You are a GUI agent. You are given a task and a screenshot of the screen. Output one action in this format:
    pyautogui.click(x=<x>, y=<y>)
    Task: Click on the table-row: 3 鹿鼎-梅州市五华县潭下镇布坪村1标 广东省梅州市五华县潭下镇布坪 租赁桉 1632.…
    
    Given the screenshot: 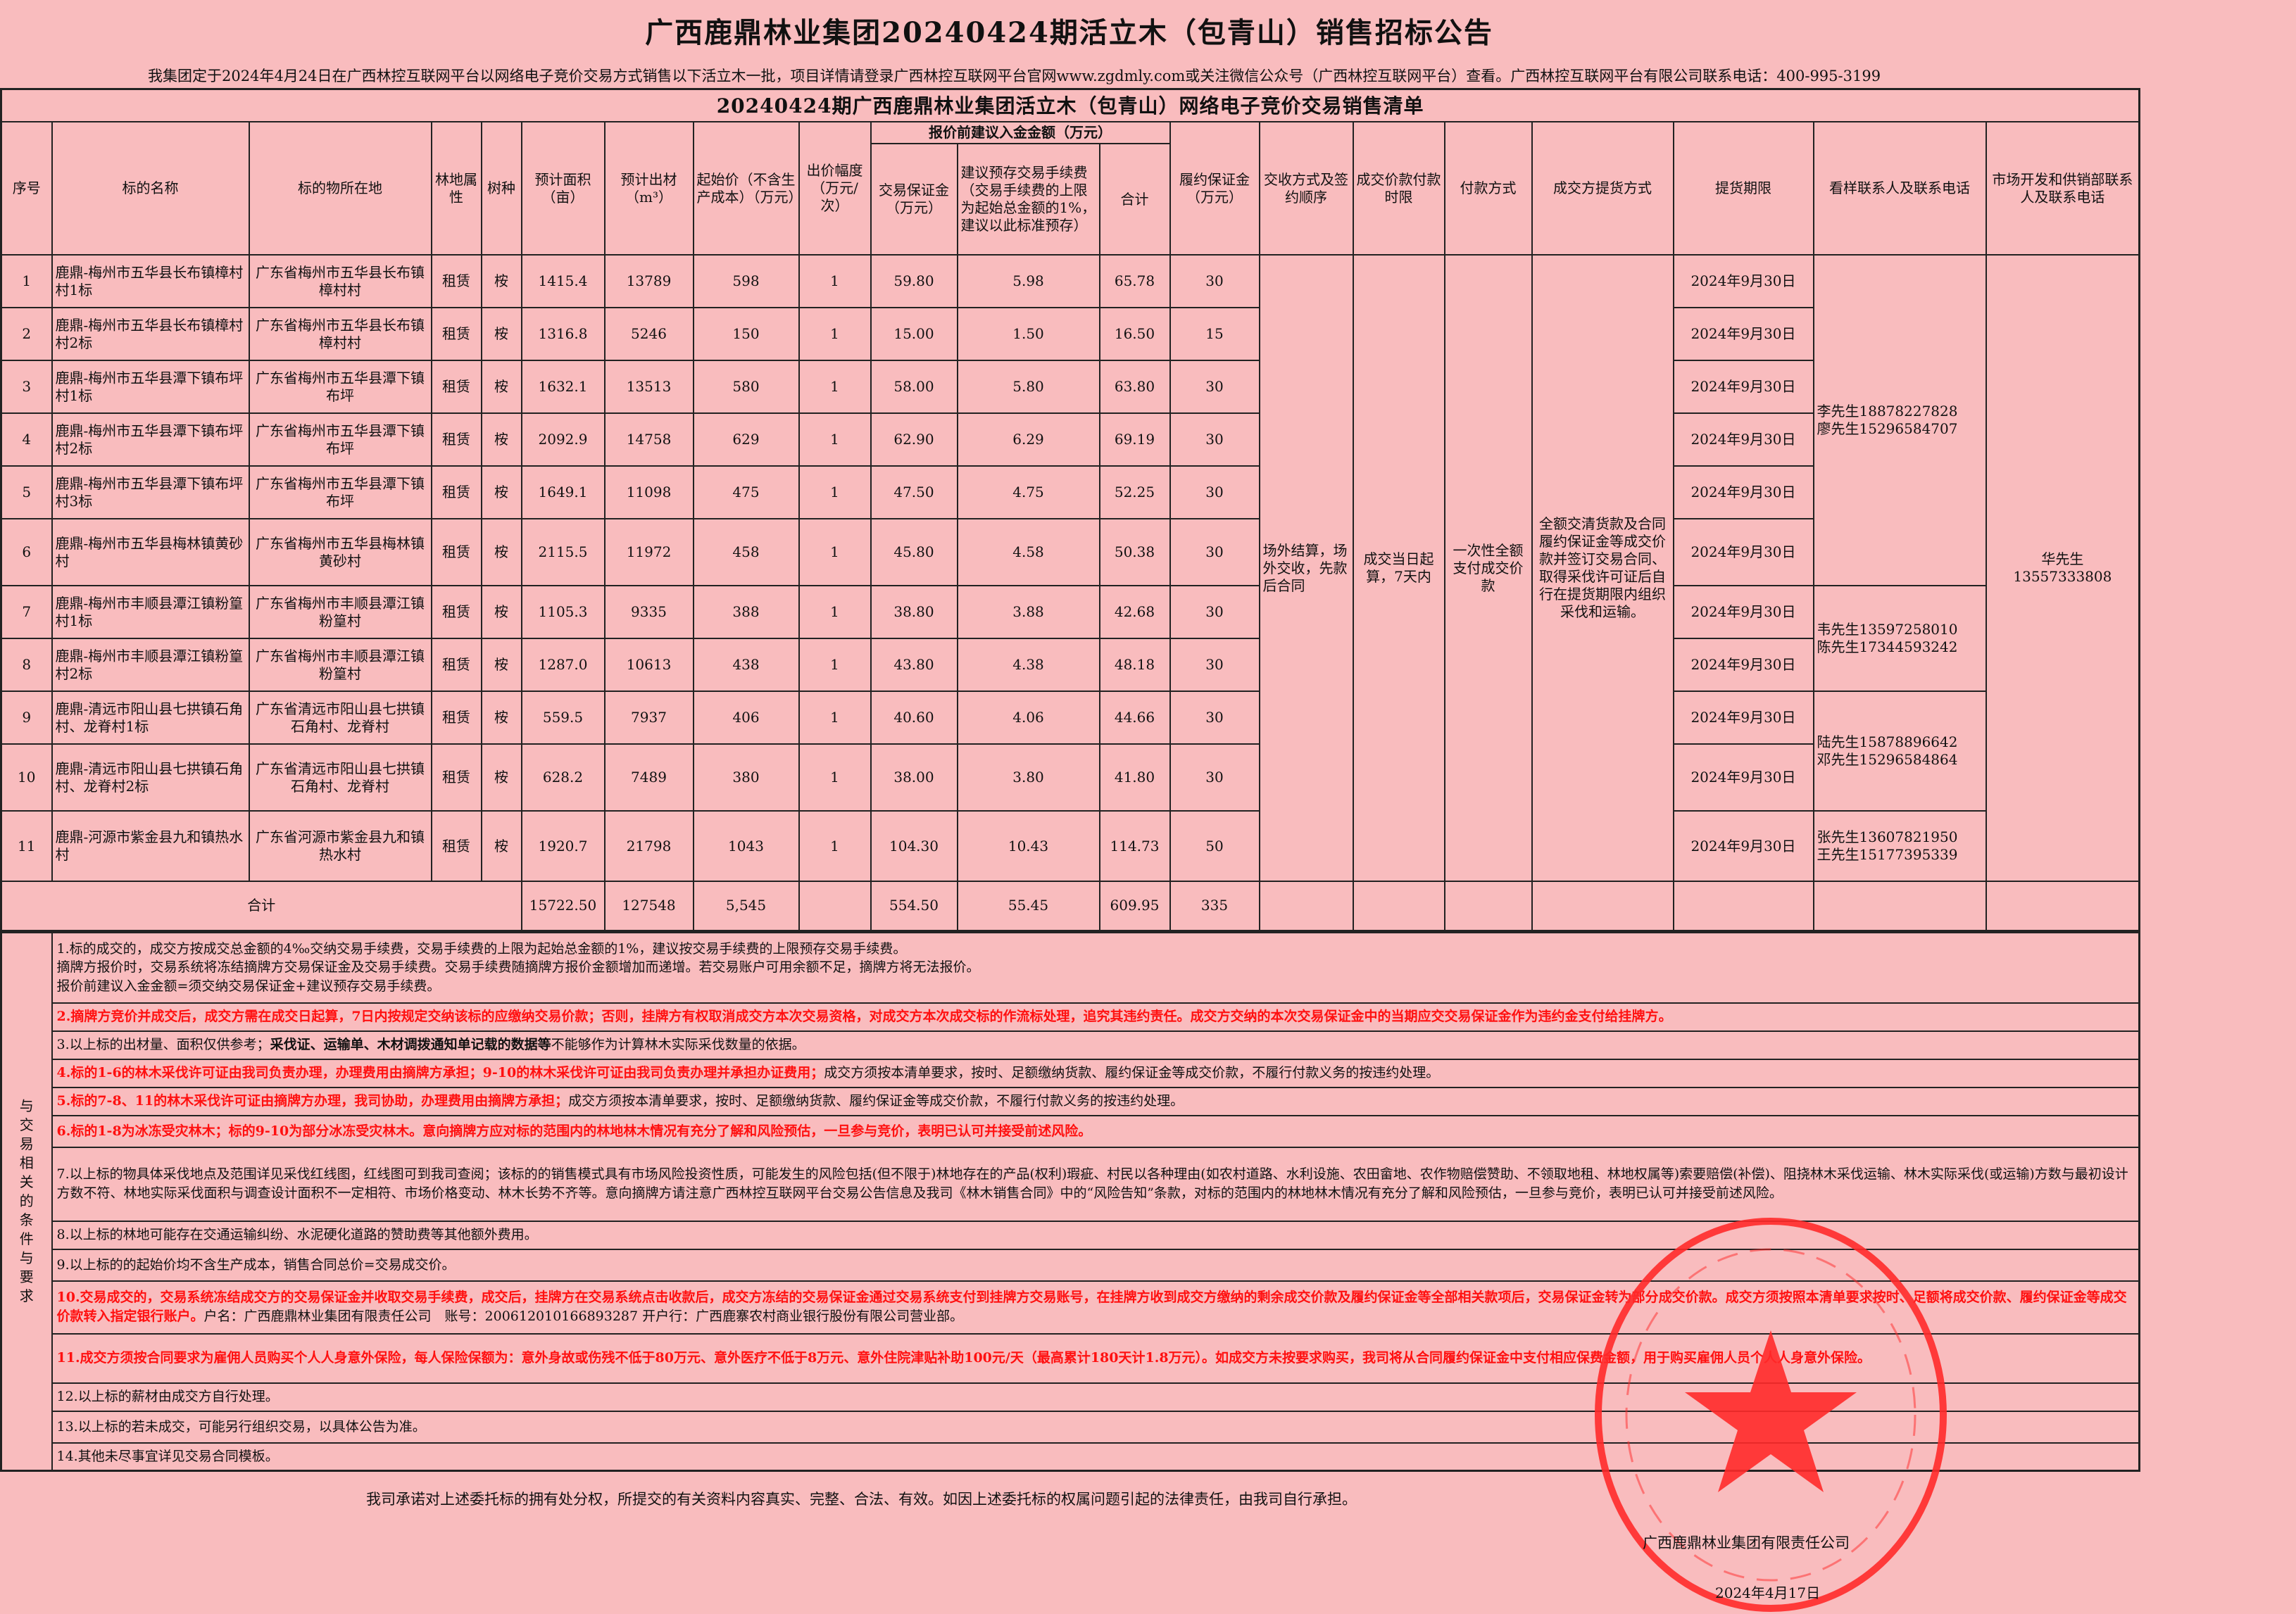 What is the action you would take?
    pyautogui.click(x=1070, y=387)
    